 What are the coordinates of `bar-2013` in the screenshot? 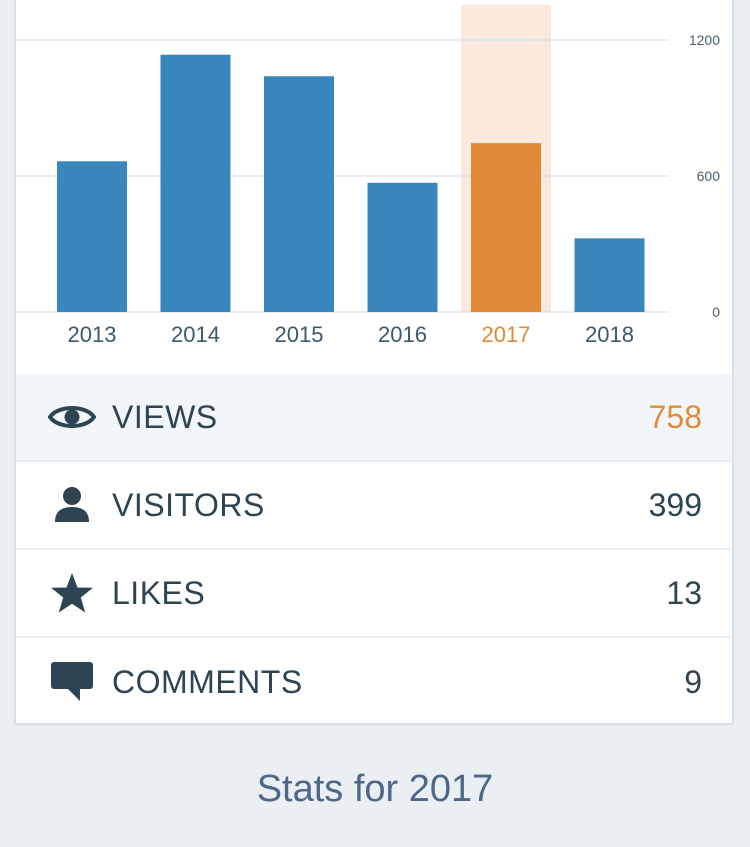 It's located at (92, 236).